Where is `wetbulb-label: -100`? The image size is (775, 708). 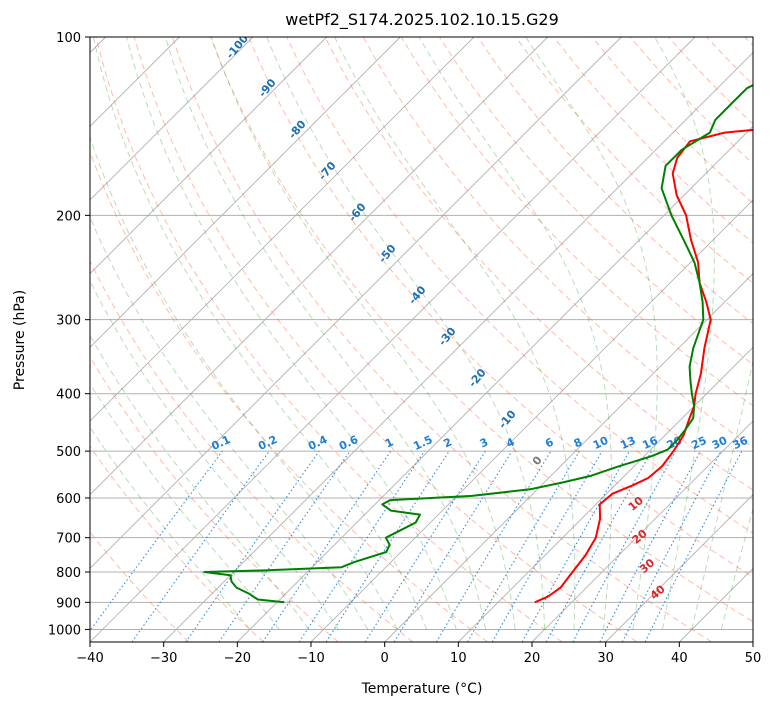
wetbulb-label: -100 is located at coordinates (237, 47).